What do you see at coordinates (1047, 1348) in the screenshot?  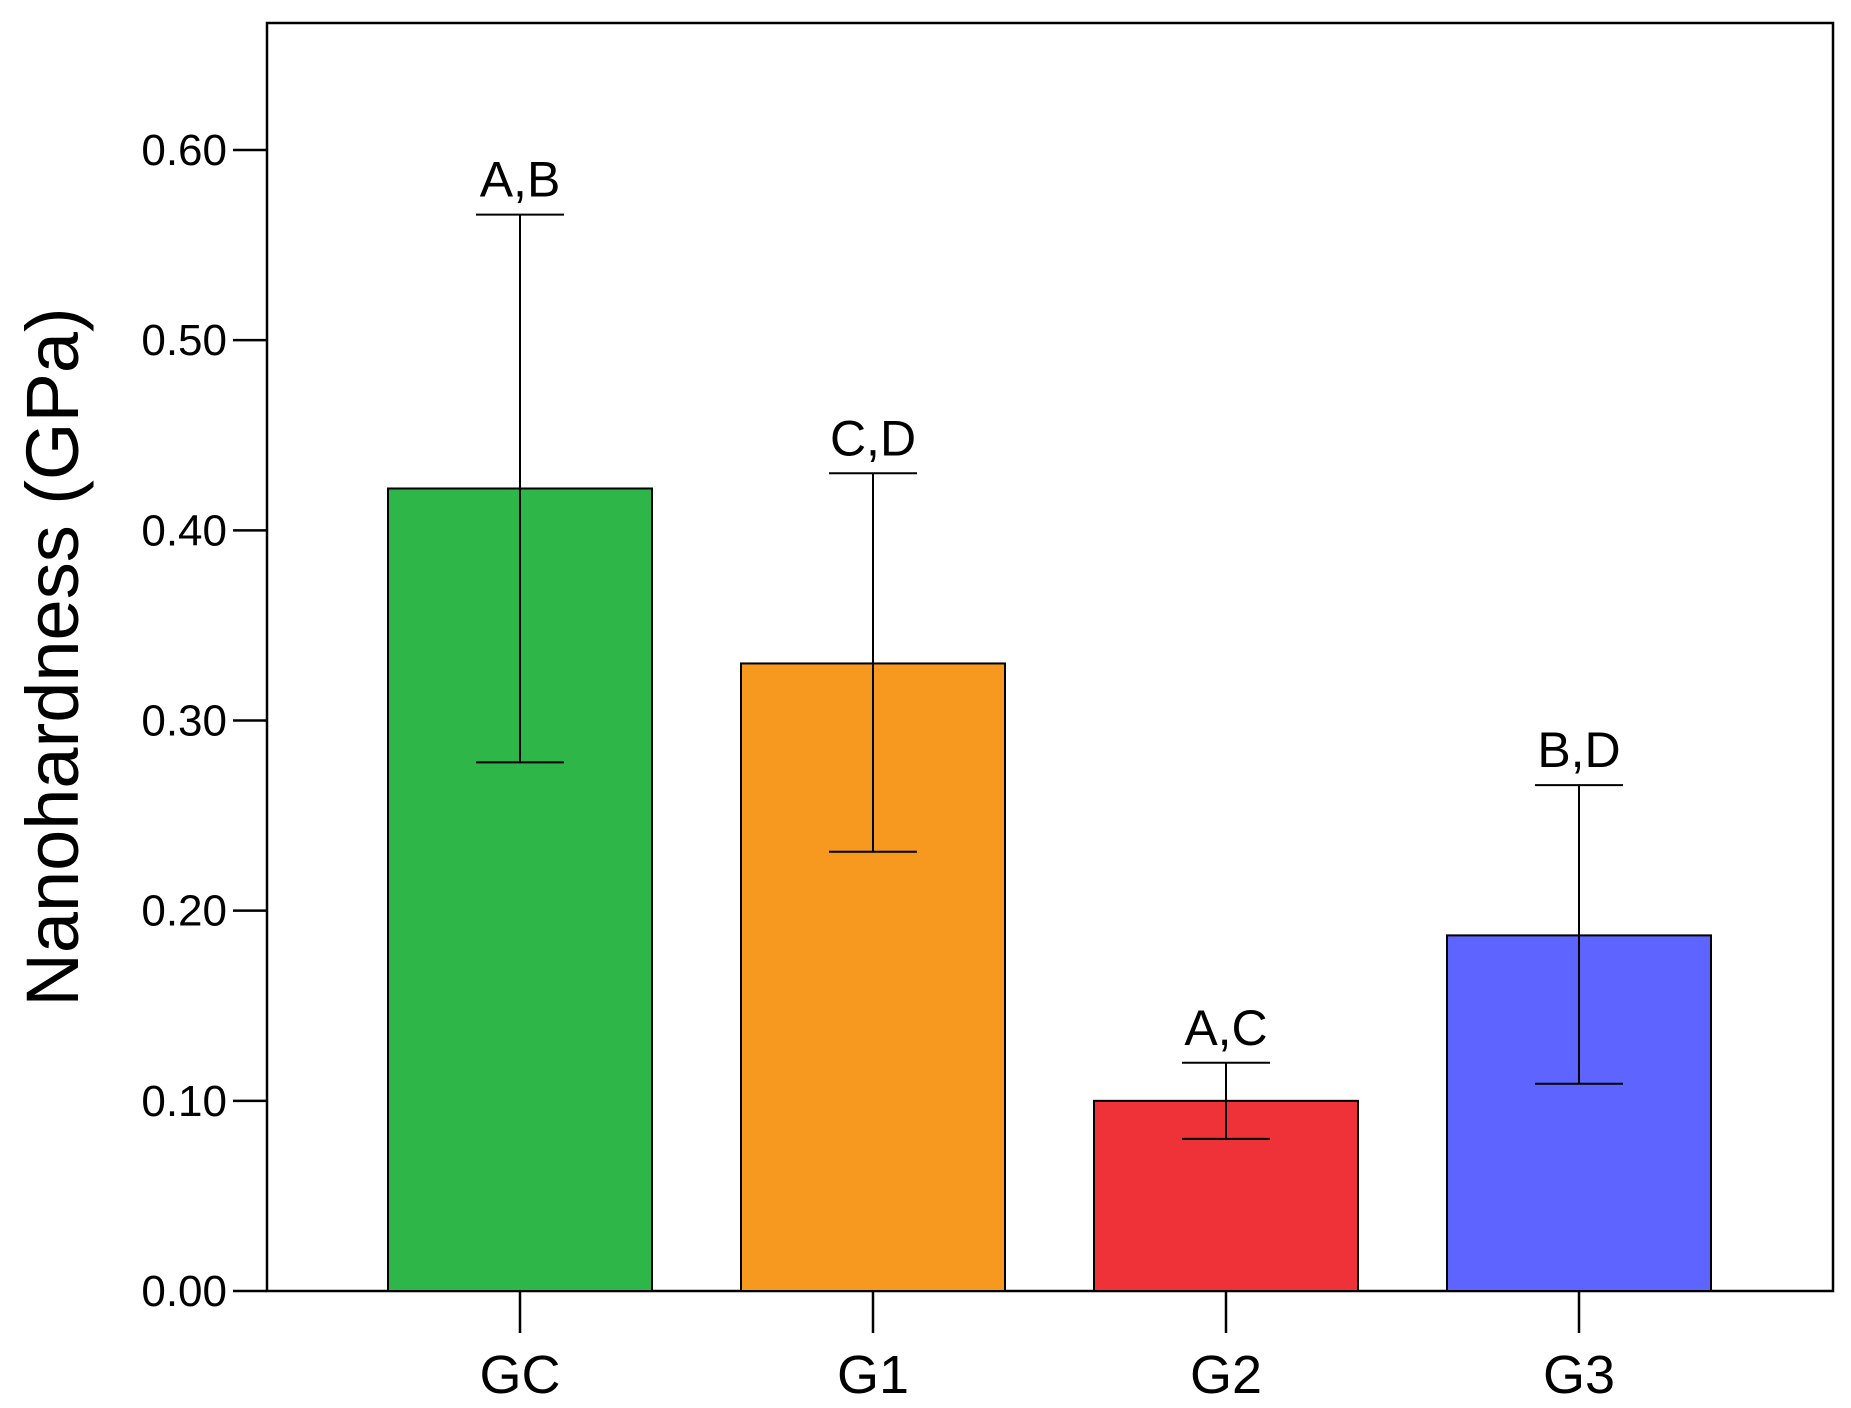 I see `x-axis: GC G1 G2 G3` at bounding box center [1047, 1348].